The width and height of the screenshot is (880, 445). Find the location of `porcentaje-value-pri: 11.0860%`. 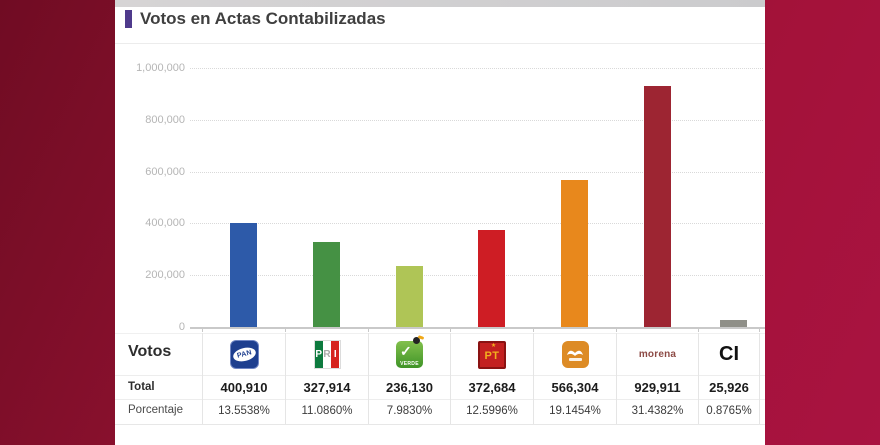

porcentaje-value-pri: 11.0860% is located at coordinates (327, 411).